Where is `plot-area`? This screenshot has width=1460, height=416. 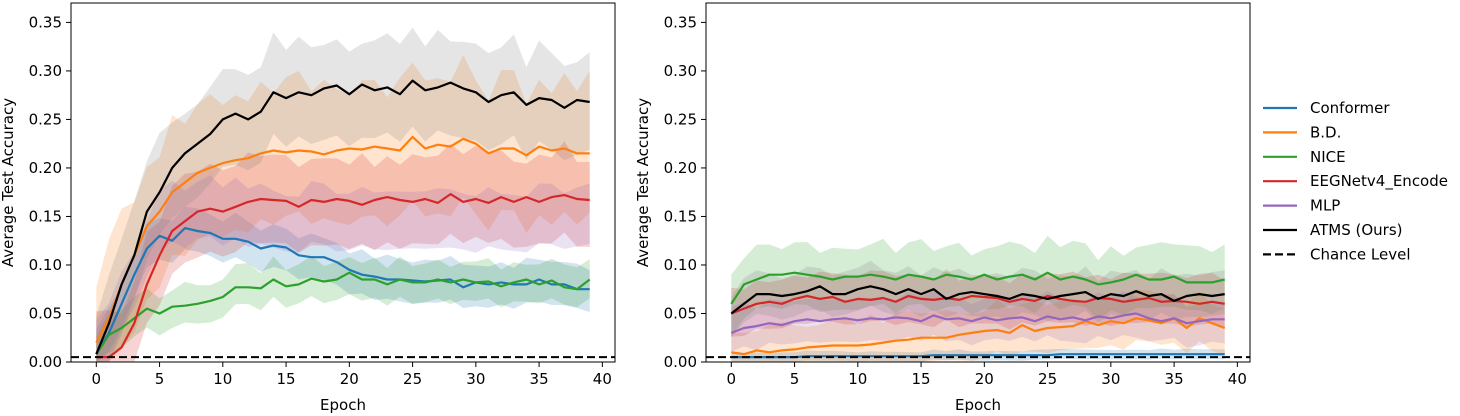
plot-area is located at coordinates (978, 298).